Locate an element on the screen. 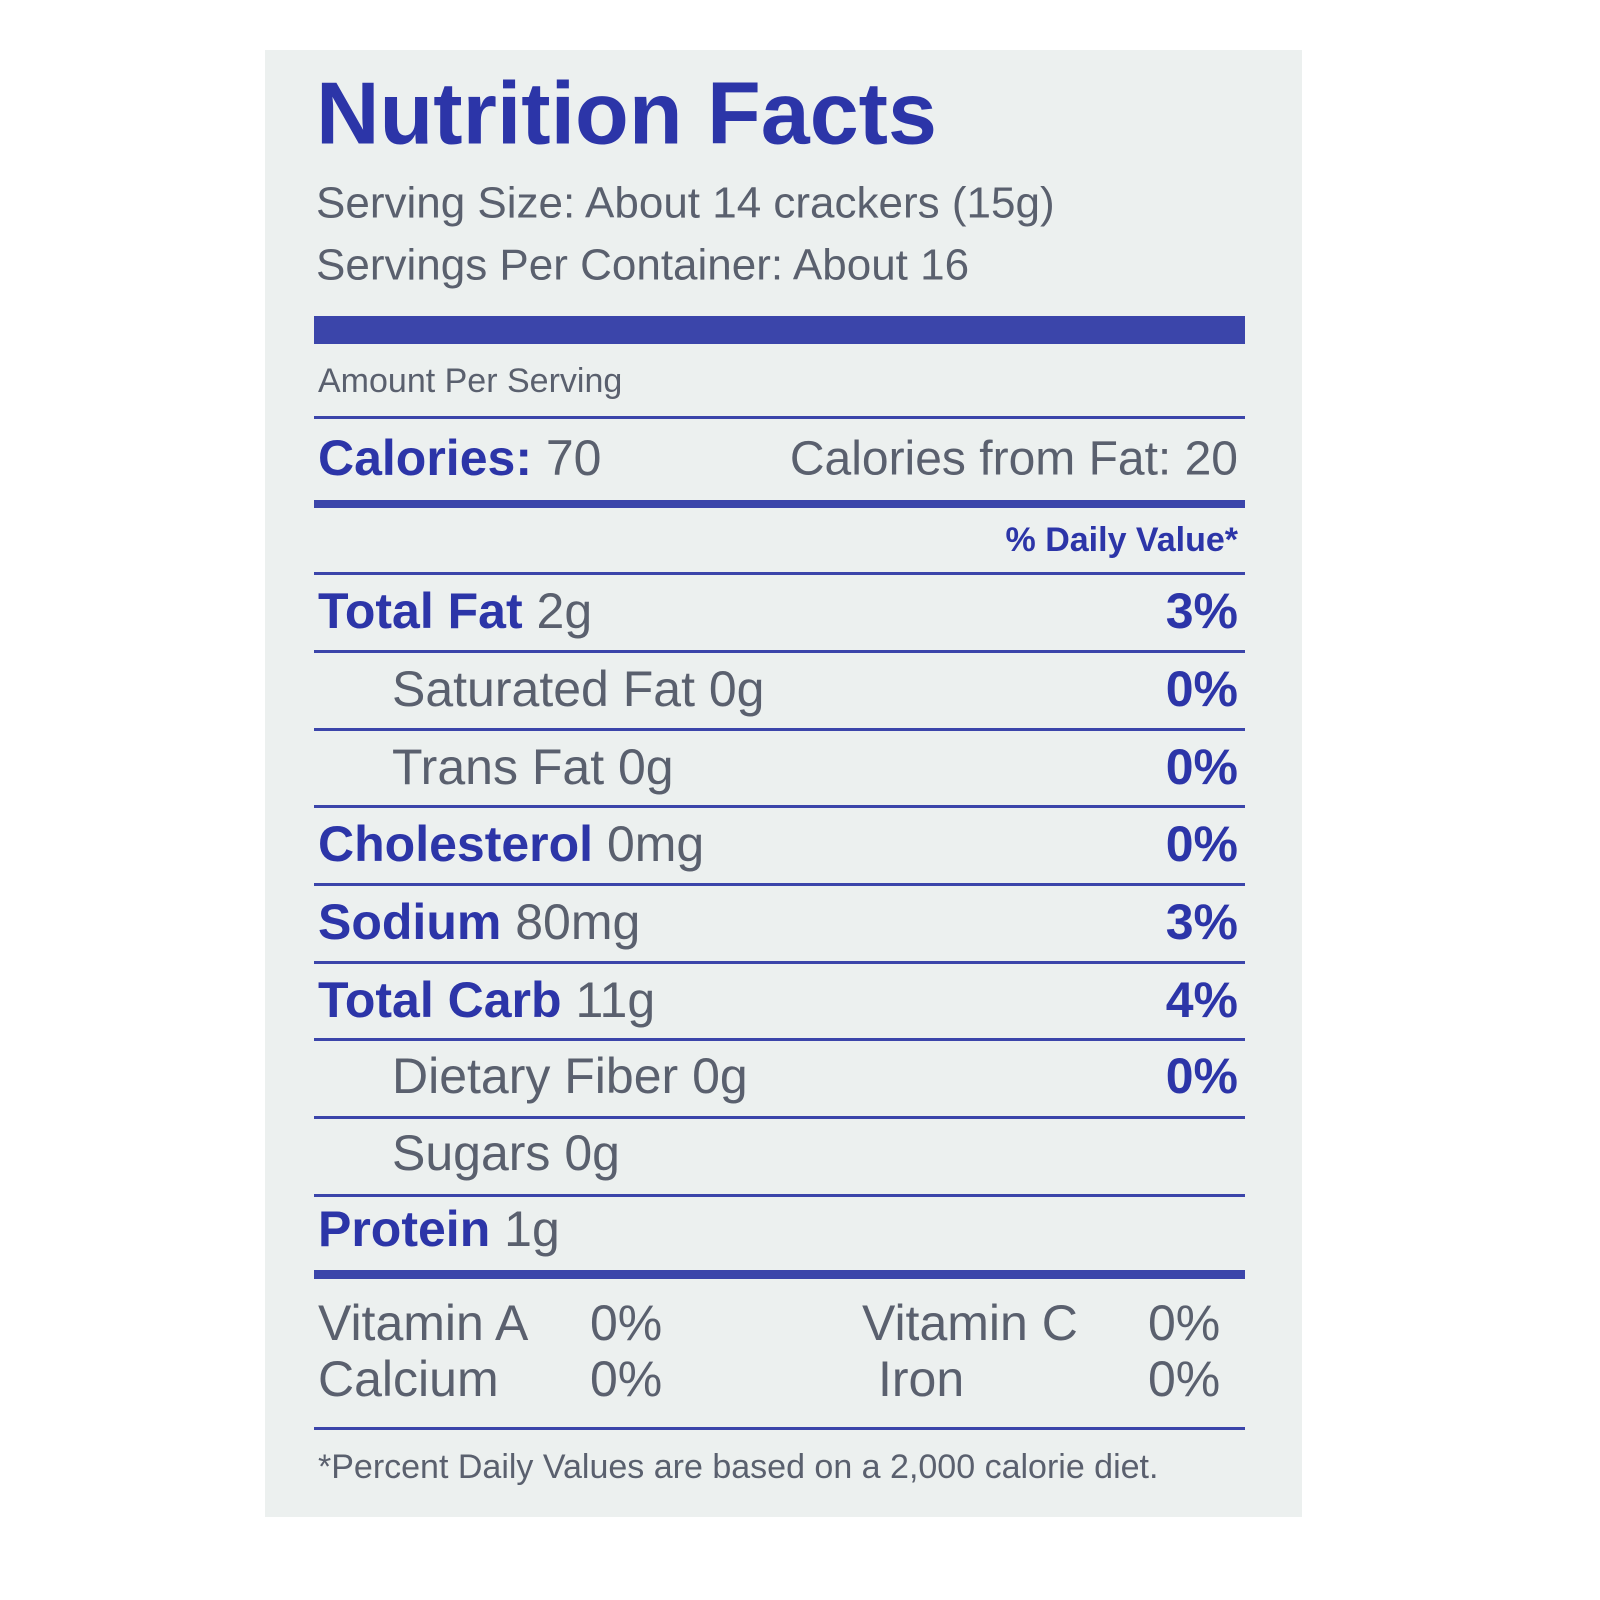 The image size is (1600, 1600). nutrient-row: Total Fat 2g is located at coordinates (455, 611).